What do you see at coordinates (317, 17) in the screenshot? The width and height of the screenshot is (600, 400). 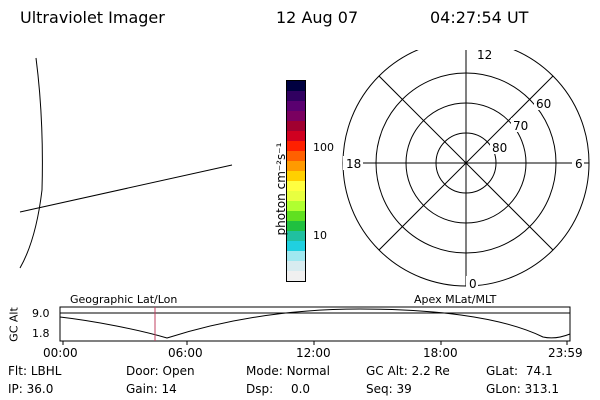 I see `date-label: 12 Aug 07` at bounding box center [317, 17].